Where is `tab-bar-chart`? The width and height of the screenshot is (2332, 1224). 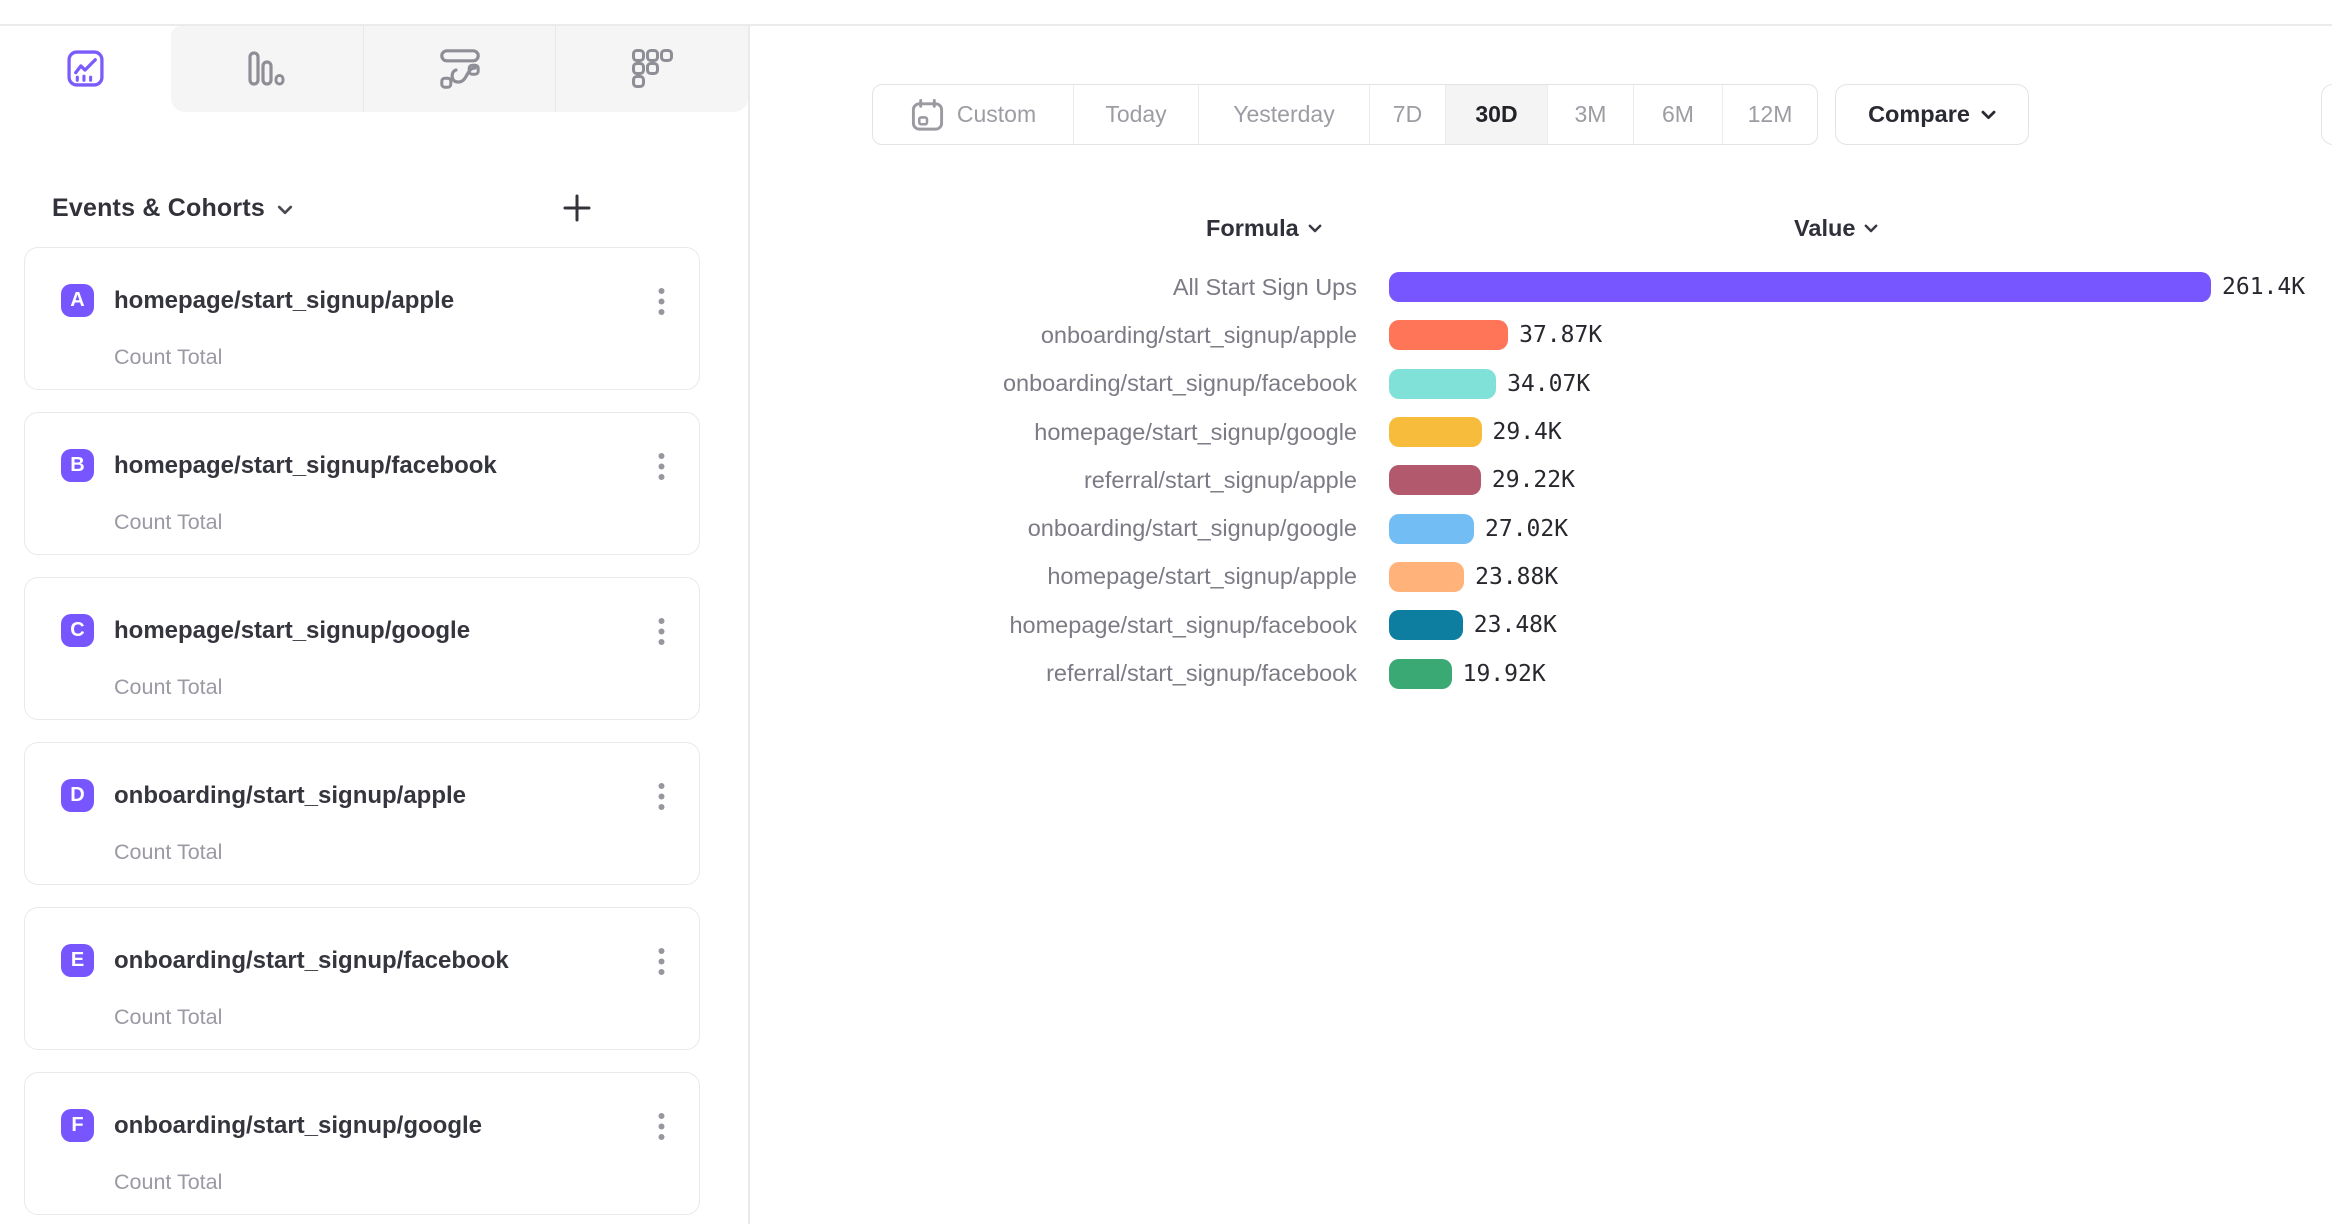
tab-bar-chart is located at coordinates (267, 69).